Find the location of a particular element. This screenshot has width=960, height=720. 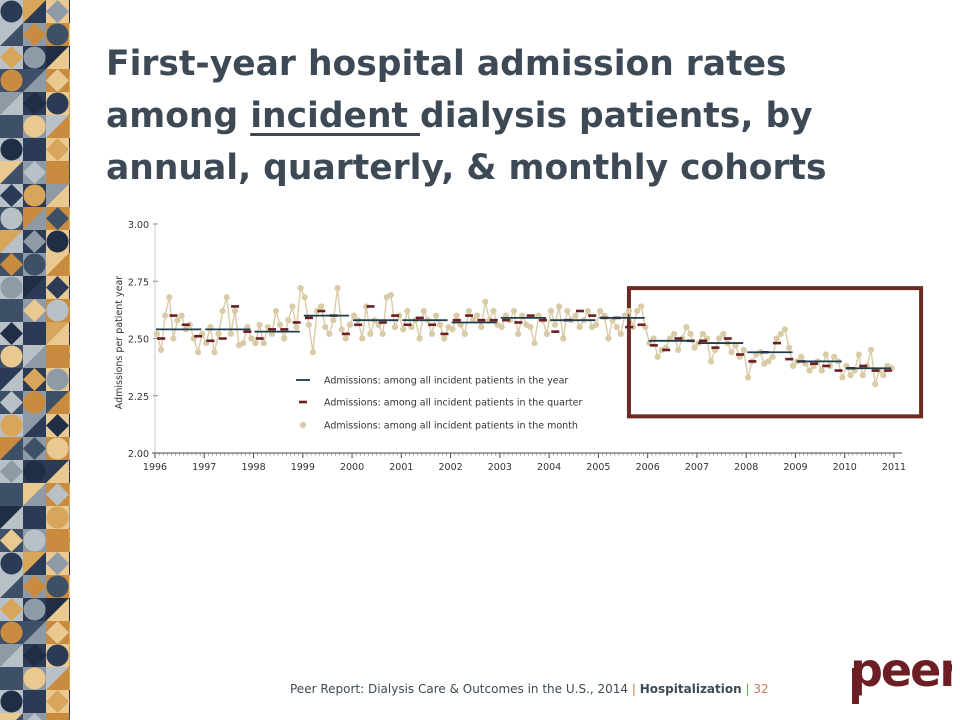

y-tick-label: 3.00 is located at coordinates (138, 225).